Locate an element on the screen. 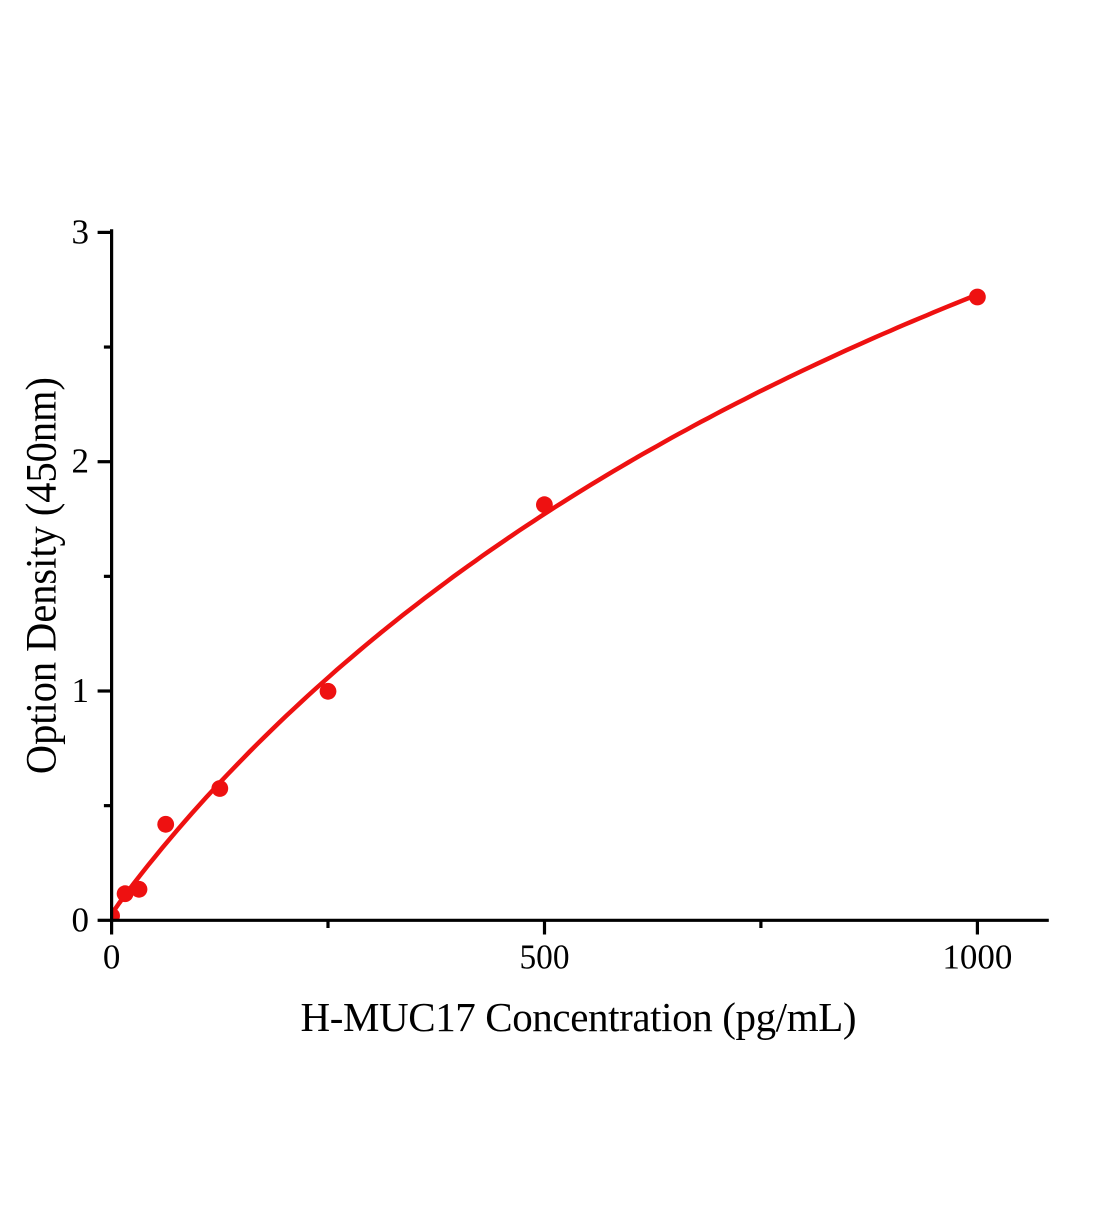  svg-text: 1 is located at coordinates (81, 690).